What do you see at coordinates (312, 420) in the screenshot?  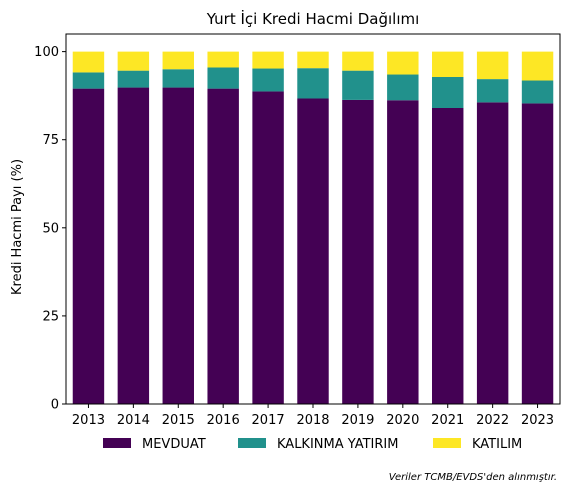 I see `x-tick-label: 2018` at bounding box center [312, 420].